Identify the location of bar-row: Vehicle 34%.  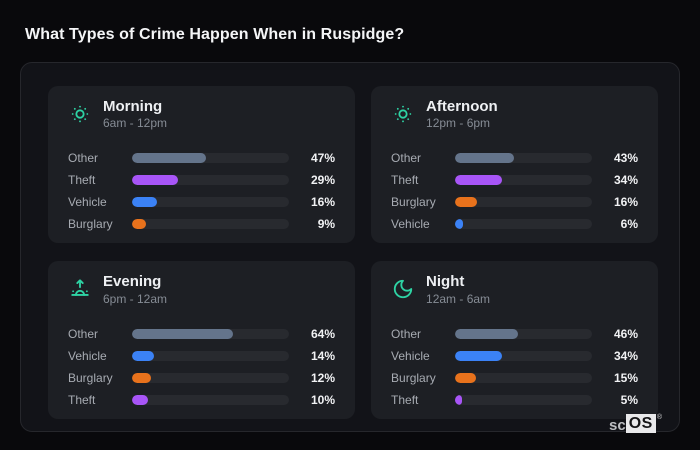
(514, 355).